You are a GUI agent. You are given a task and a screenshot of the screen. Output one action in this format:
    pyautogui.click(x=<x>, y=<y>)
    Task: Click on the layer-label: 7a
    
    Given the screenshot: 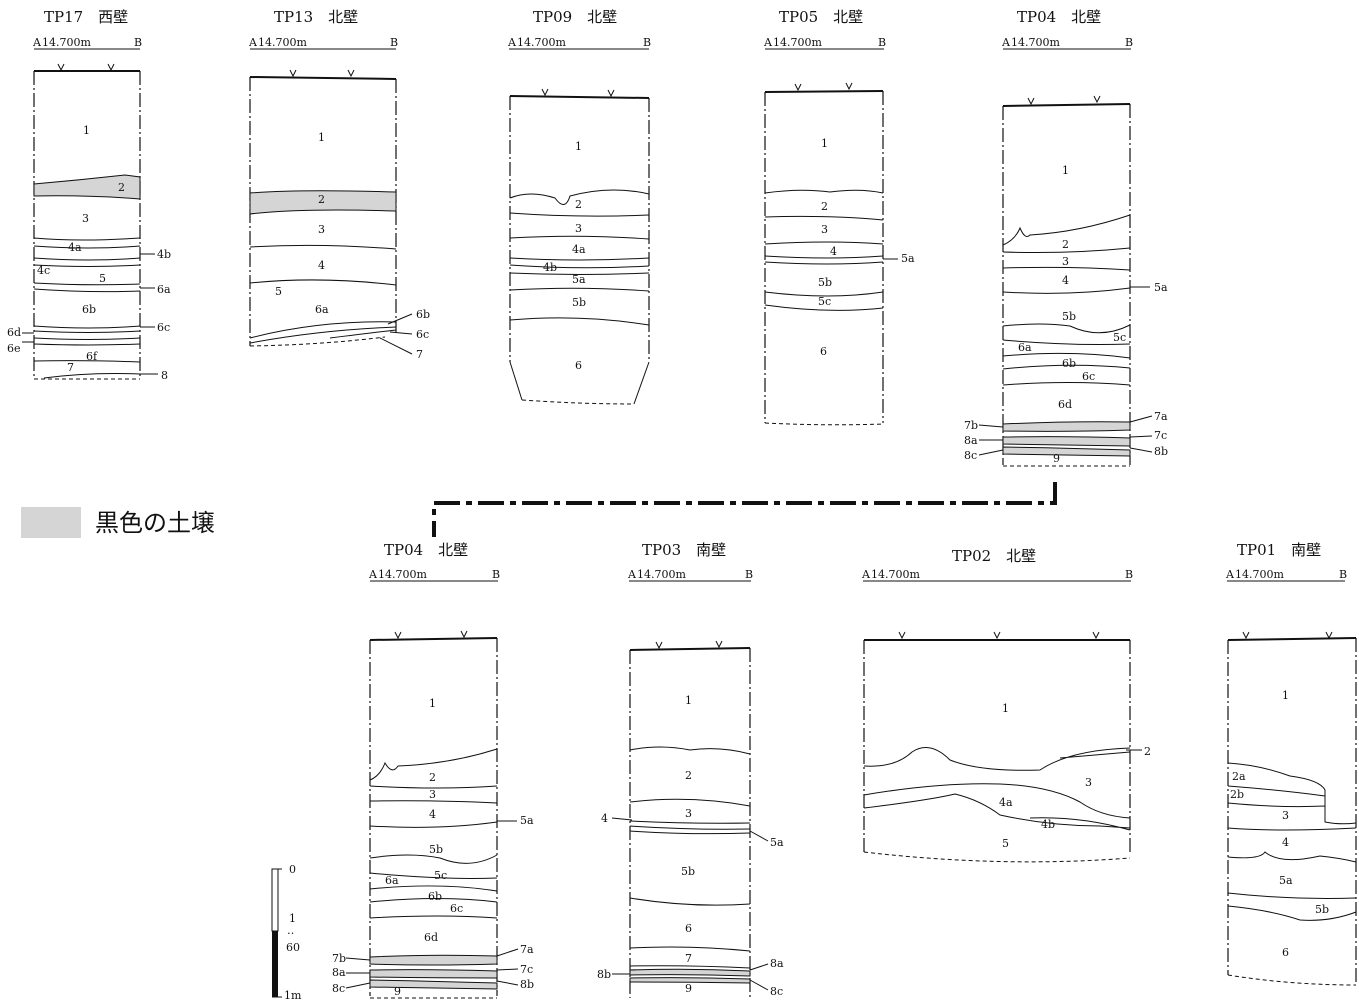 What is the action you would take?
    pyautogui.click(x=527, y=949)
    